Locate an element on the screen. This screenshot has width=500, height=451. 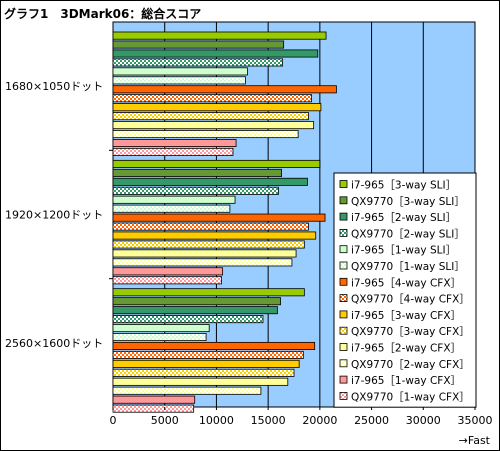
legend-label: QX9770［2-way SLI］ is located at coordinates (408, 234).